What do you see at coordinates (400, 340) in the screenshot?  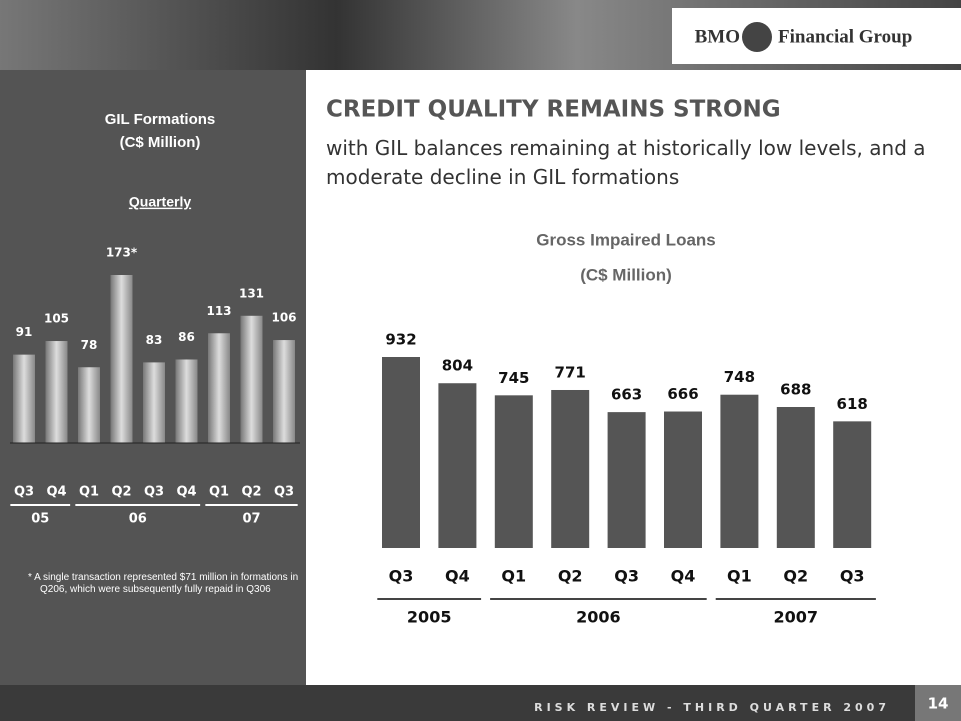 I see `value-label: 932` at bounding box center [400, 340].